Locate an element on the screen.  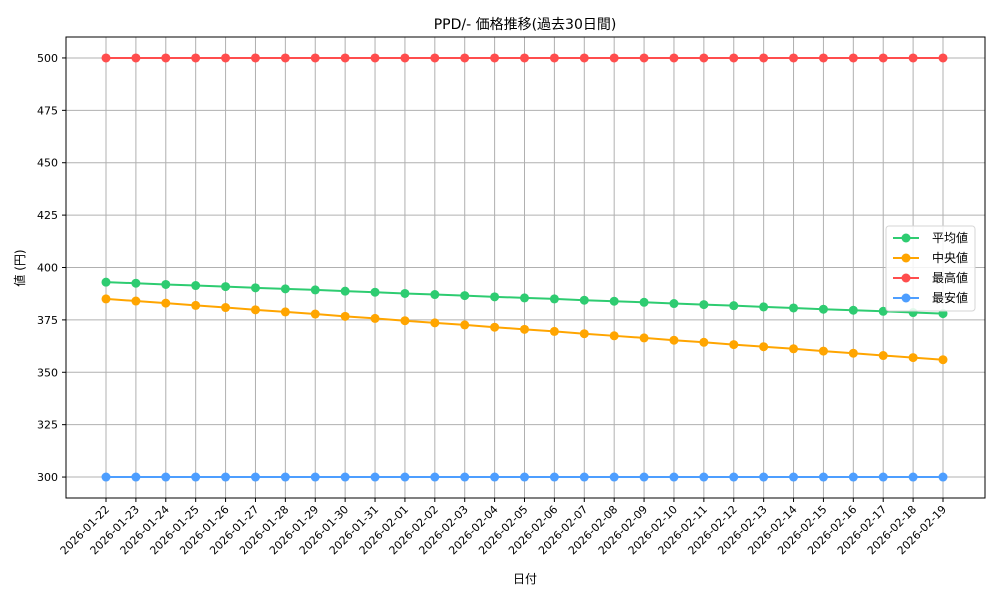
y-tick-label: 450 is located at coordinates (47, 163).